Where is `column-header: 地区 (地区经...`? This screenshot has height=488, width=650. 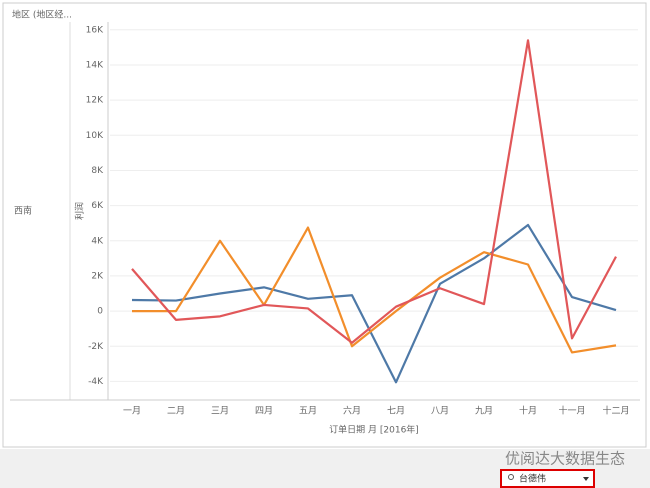 column-header: 地区 (地区经... is located at coordinates (42, 15).